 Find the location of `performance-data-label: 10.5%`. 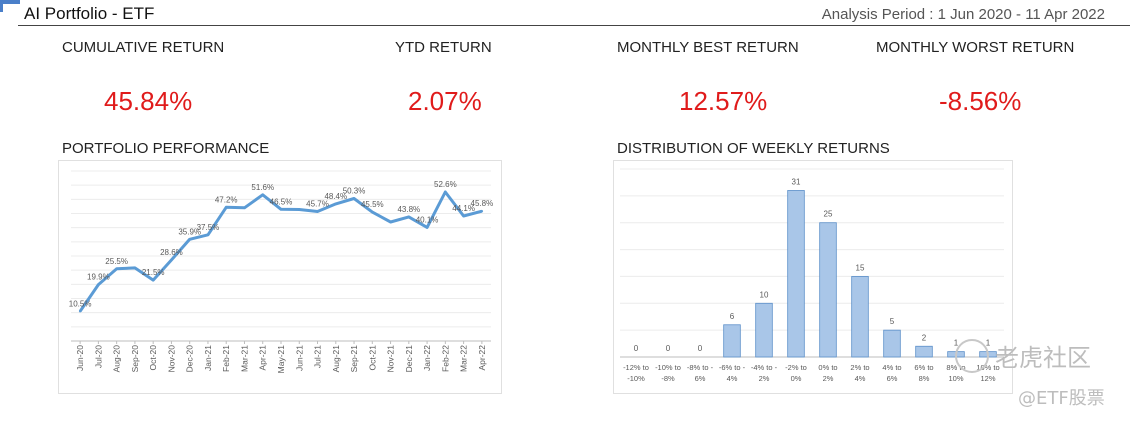

performance-data-label: 10.5% is located at coordinates (80, 303).